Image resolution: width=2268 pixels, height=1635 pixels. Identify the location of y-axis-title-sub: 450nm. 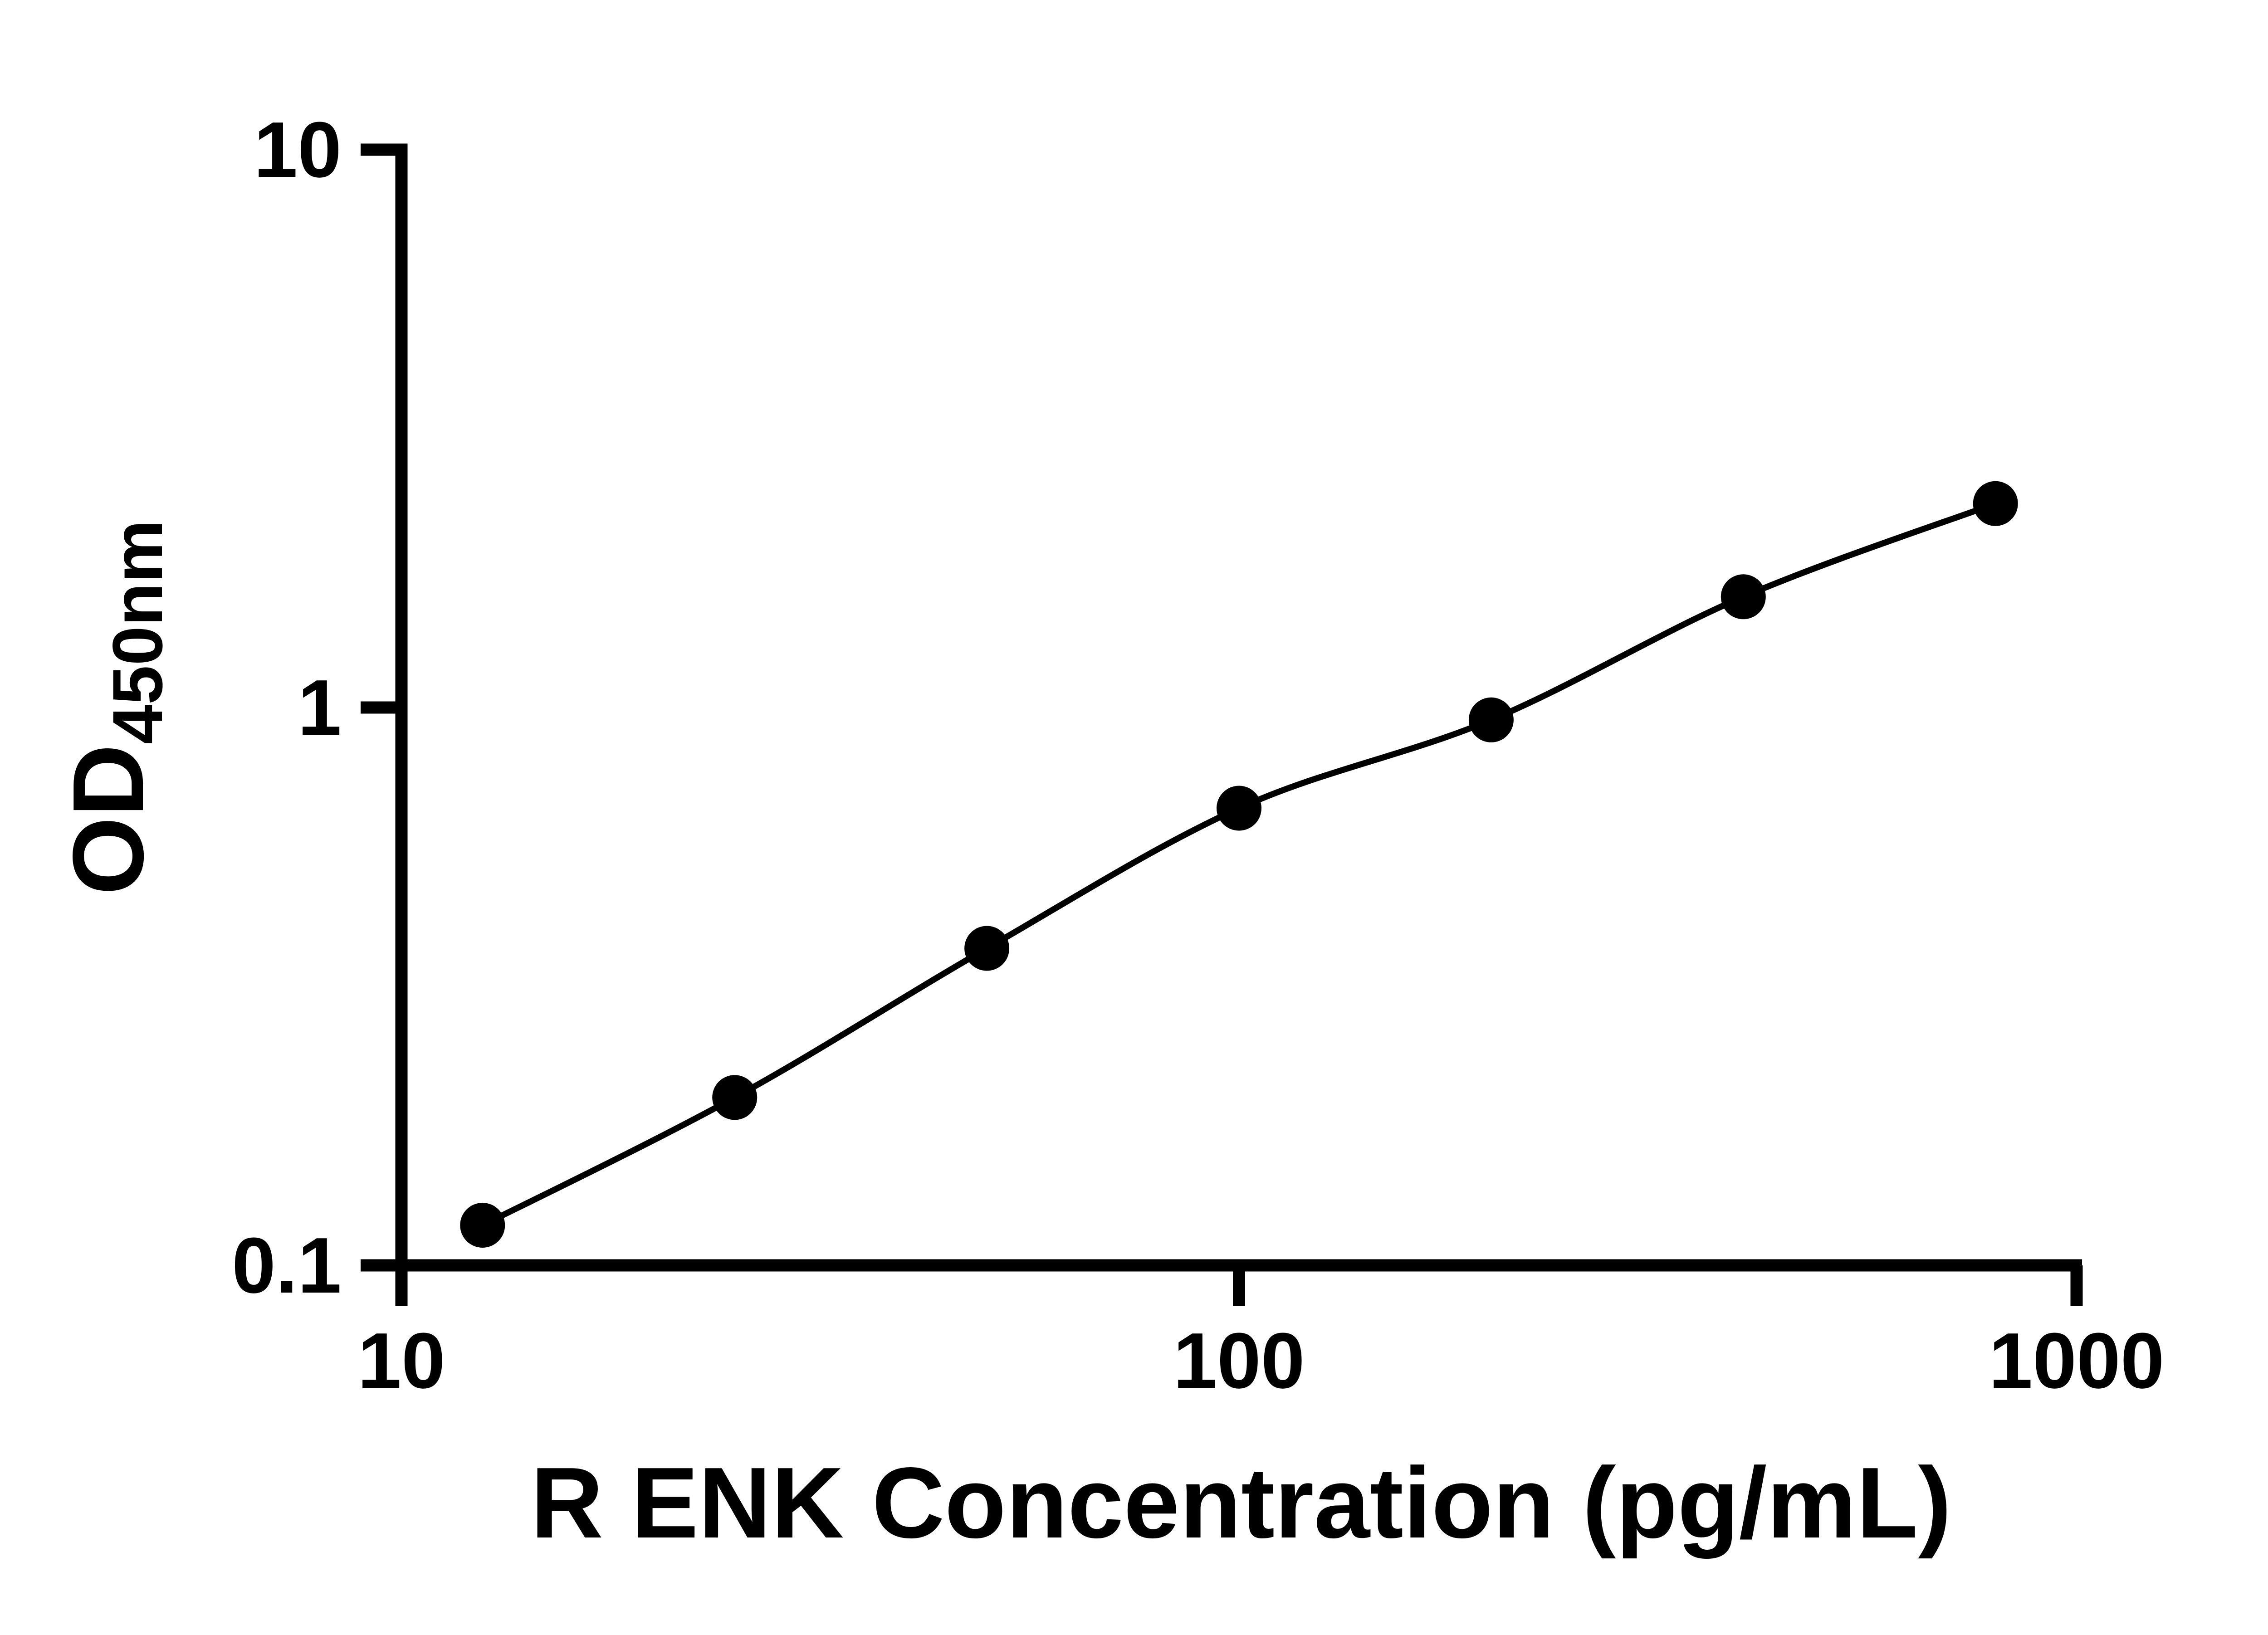
(137, 632).